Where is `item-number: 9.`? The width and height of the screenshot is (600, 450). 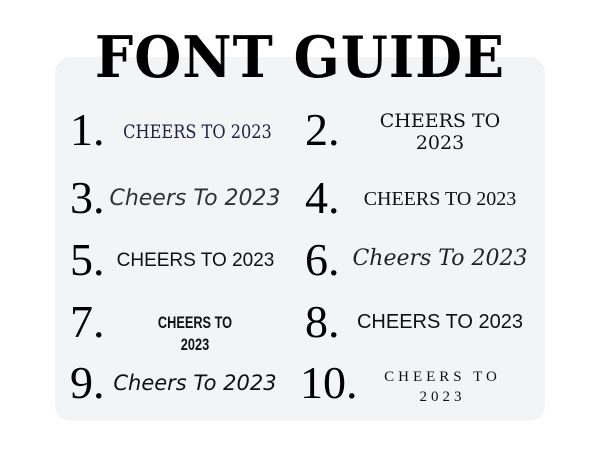
item-number: 9. is located at coordinates (87, 382).